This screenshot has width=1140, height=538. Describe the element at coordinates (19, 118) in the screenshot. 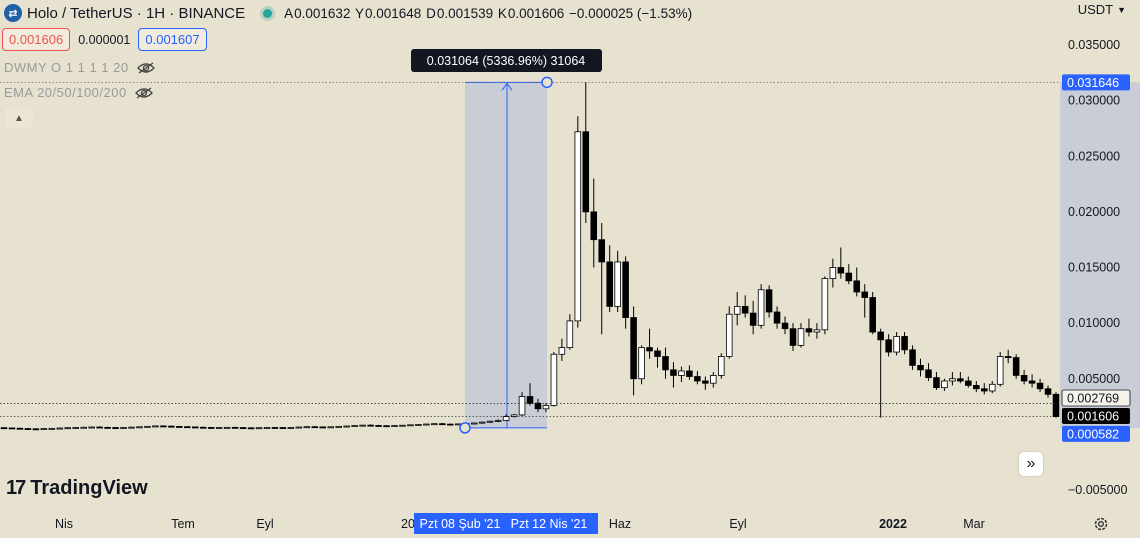

I see `collapse-indicators-button: ▲` at that location.